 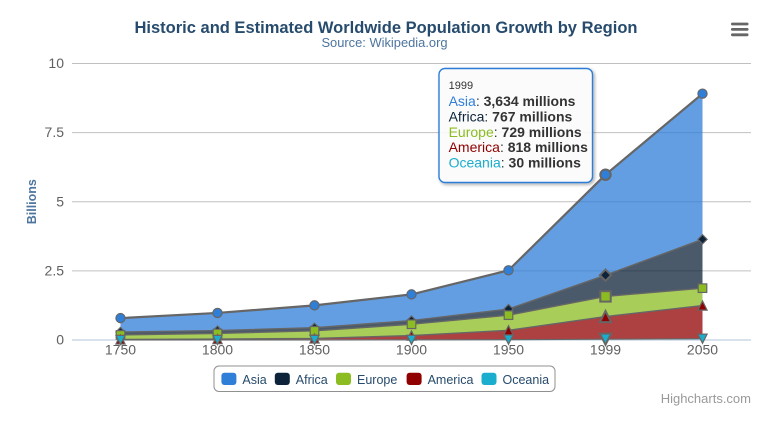 What do you see at coordinates (56, 63) in the screenshot?
I see `svg-text: 10` at bounding box center [56, 63].